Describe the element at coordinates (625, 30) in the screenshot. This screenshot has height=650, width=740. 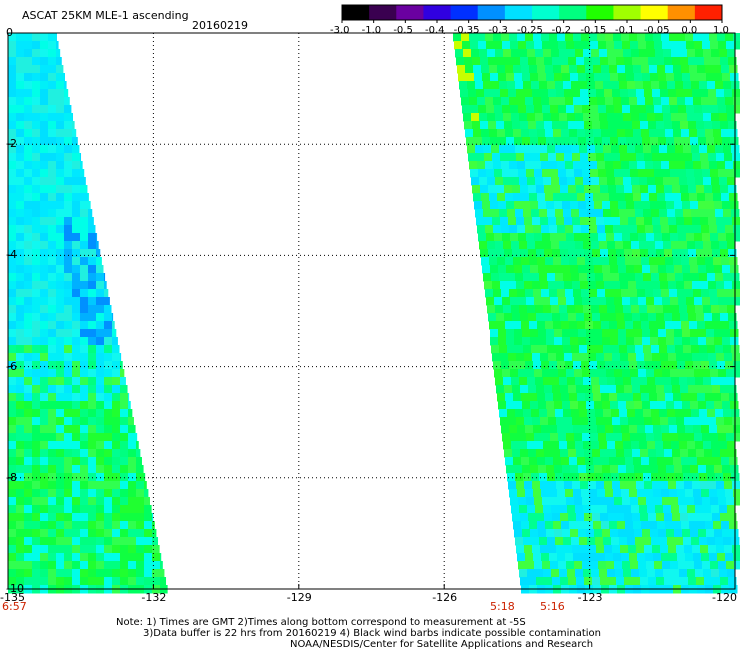
I see `colorbar-tick-label: -0.1` at that location.